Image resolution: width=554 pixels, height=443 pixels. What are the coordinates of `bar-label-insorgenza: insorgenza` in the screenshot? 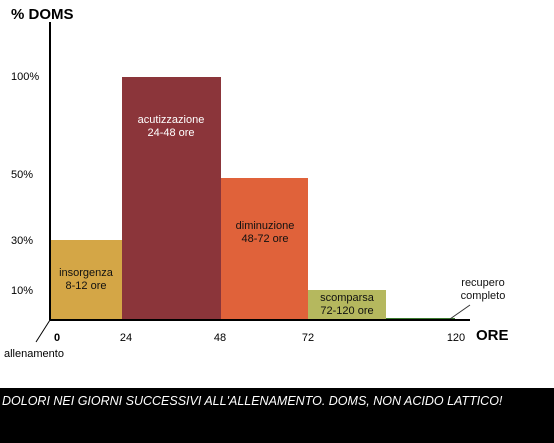 It's located at (86, 273).